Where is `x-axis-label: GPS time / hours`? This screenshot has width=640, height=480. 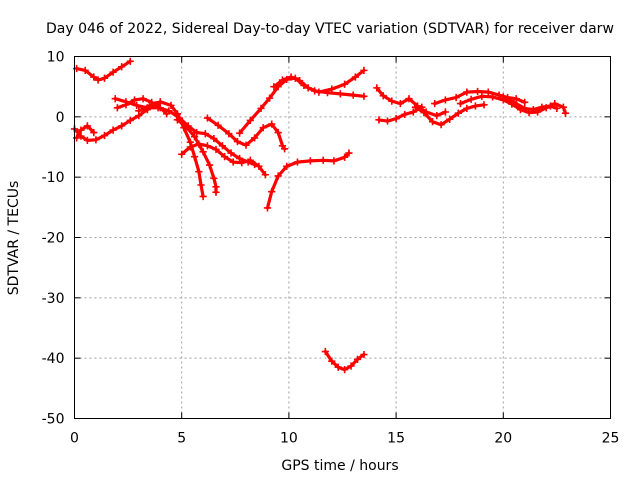 x-axis-label: GPS time / hours is located at coordinates (339, 466).